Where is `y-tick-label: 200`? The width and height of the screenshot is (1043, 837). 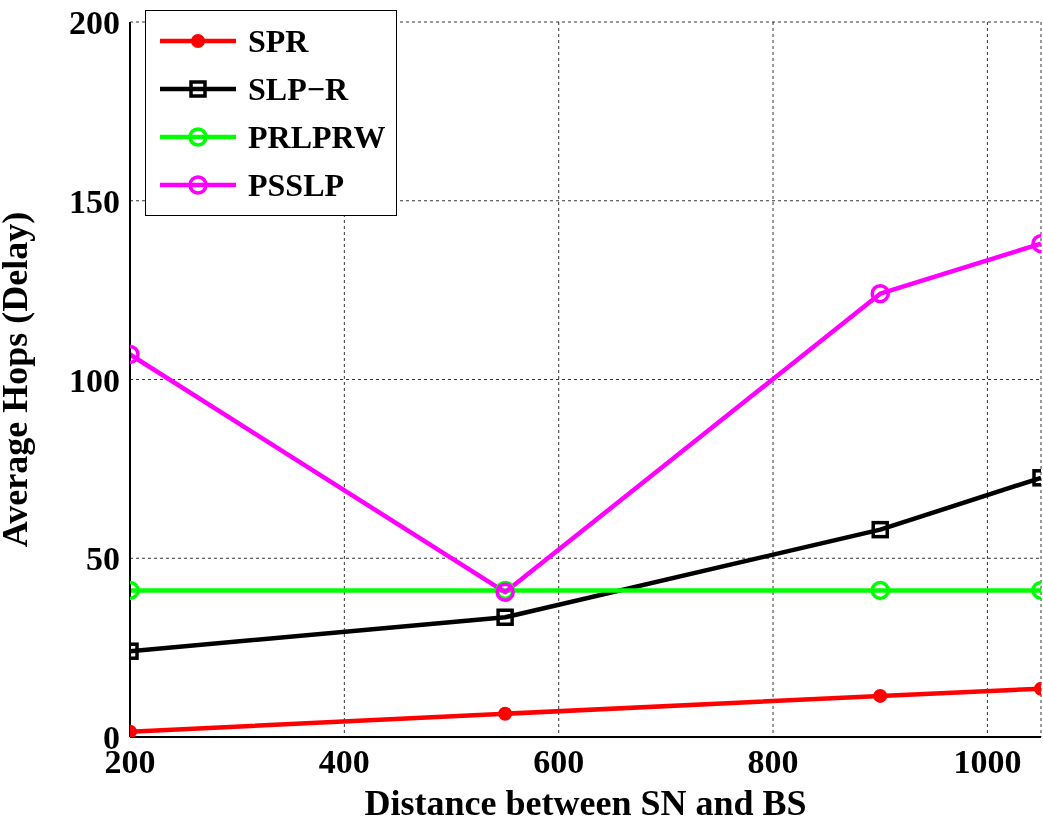
y-tick-label: 200 is located at coordinates (94, 23).